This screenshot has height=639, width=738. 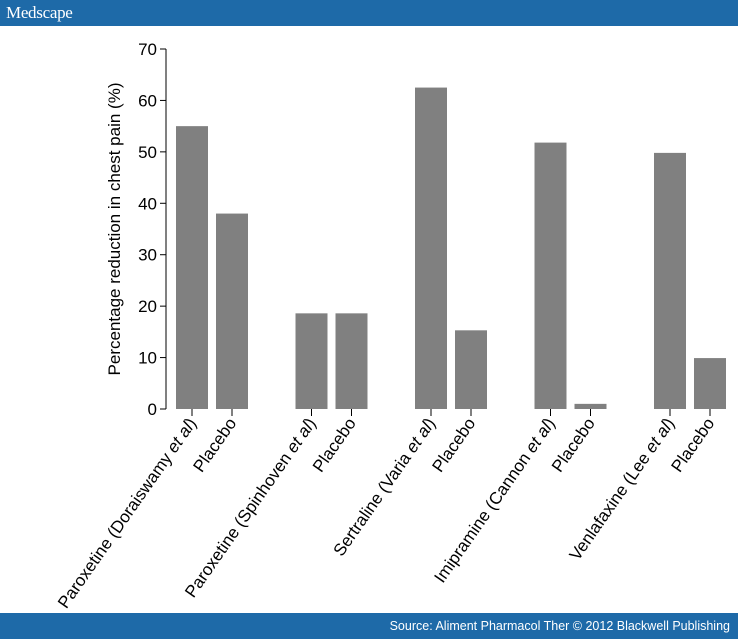 I want to click on header-bar: Medscape, so click(x=369, y=13).